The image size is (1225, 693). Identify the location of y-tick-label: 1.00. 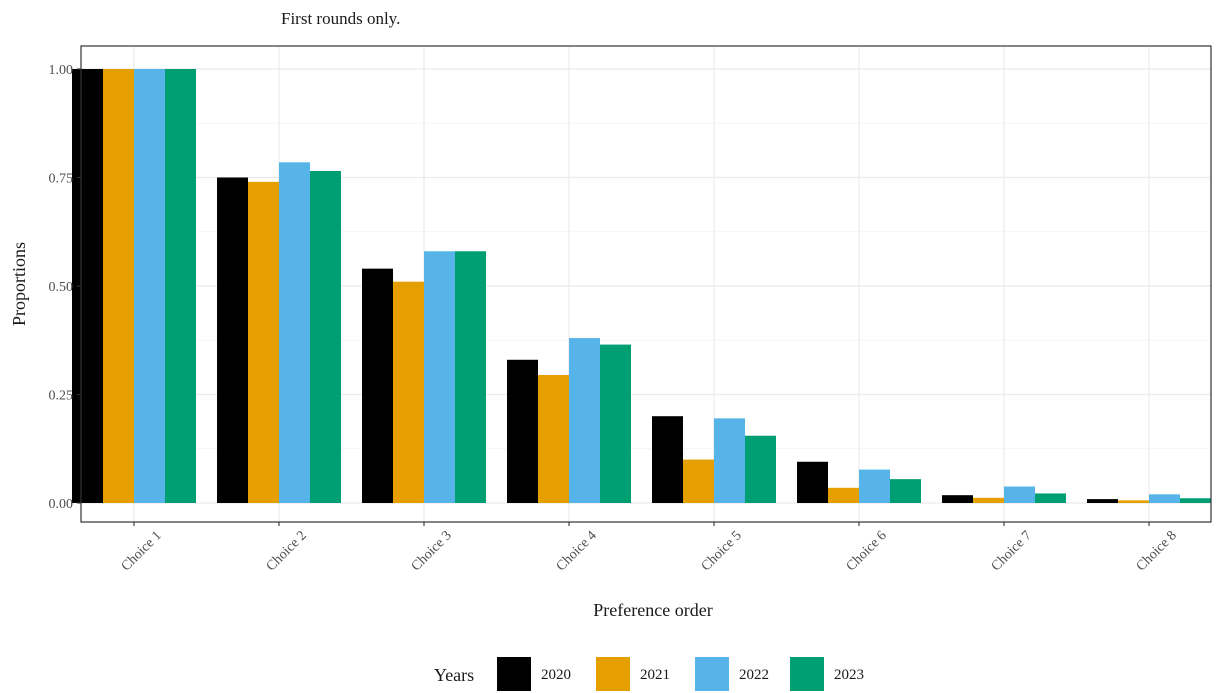
(61, 70).